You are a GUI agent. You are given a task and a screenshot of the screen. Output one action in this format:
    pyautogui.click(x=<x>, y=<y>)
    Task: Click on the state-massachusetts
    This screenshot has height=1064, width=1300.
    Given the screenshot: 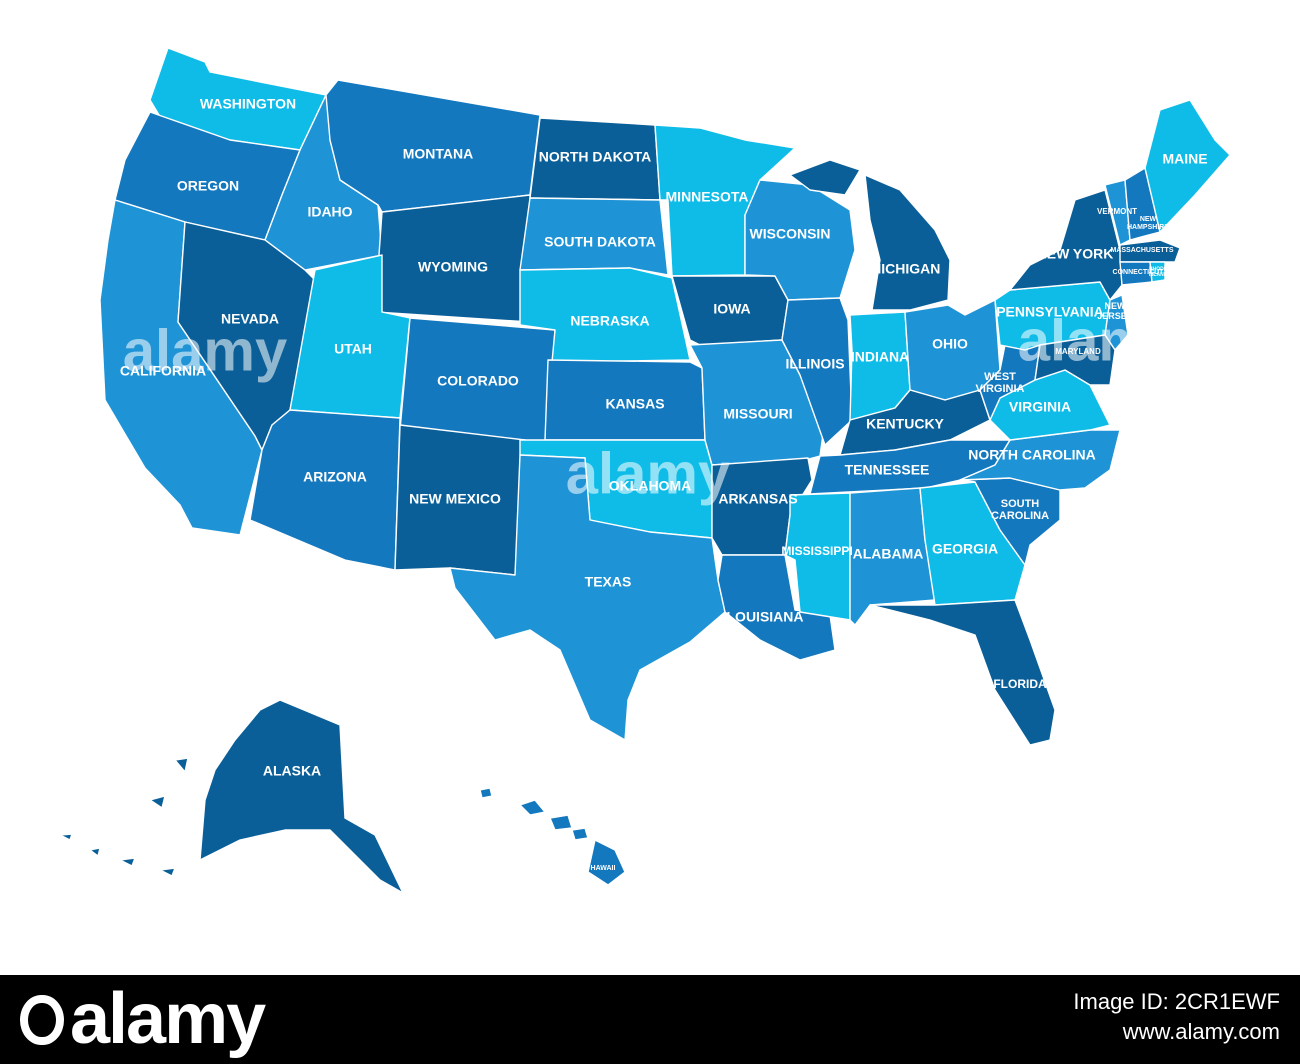 What is the action you would take?
    pyautogui.click(x=1150, y=251)
    